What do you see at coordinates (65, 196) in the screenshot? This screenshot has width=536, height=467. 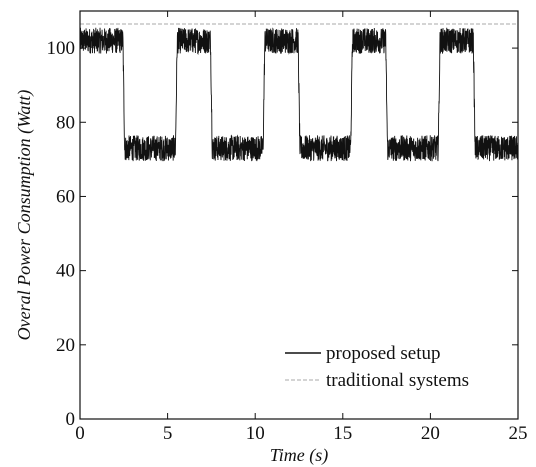 I see `y-tick-label: 60` at bounding box center [65, 196].